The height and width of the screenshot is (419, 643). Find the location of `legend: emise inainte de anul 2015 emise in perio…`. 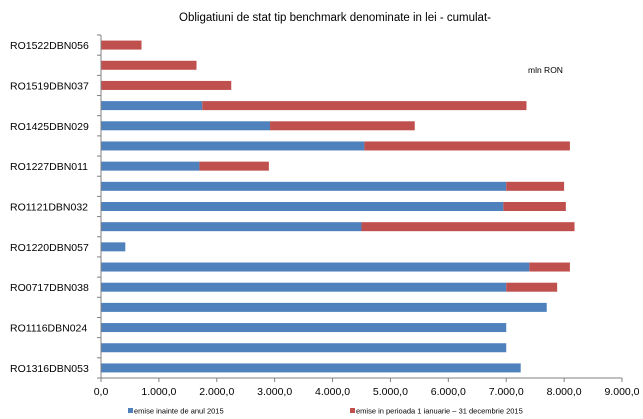

legend: emise inainte de anul 2015 emise in perio… is located at coordinates (325, 411).